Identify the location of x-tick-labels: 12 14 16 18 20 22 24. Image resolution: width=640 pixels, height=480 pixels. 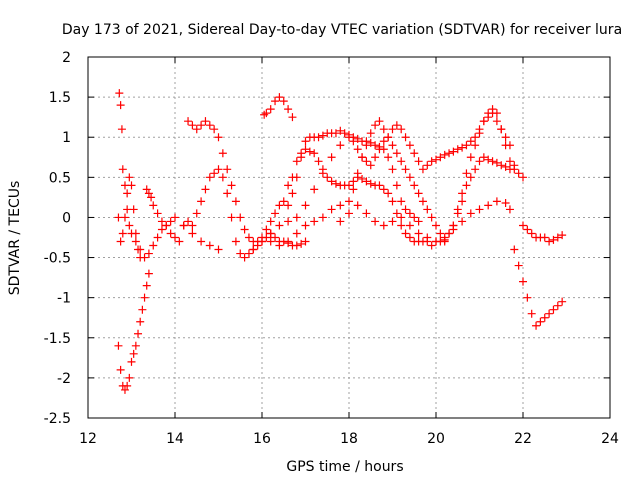
(349, 439).